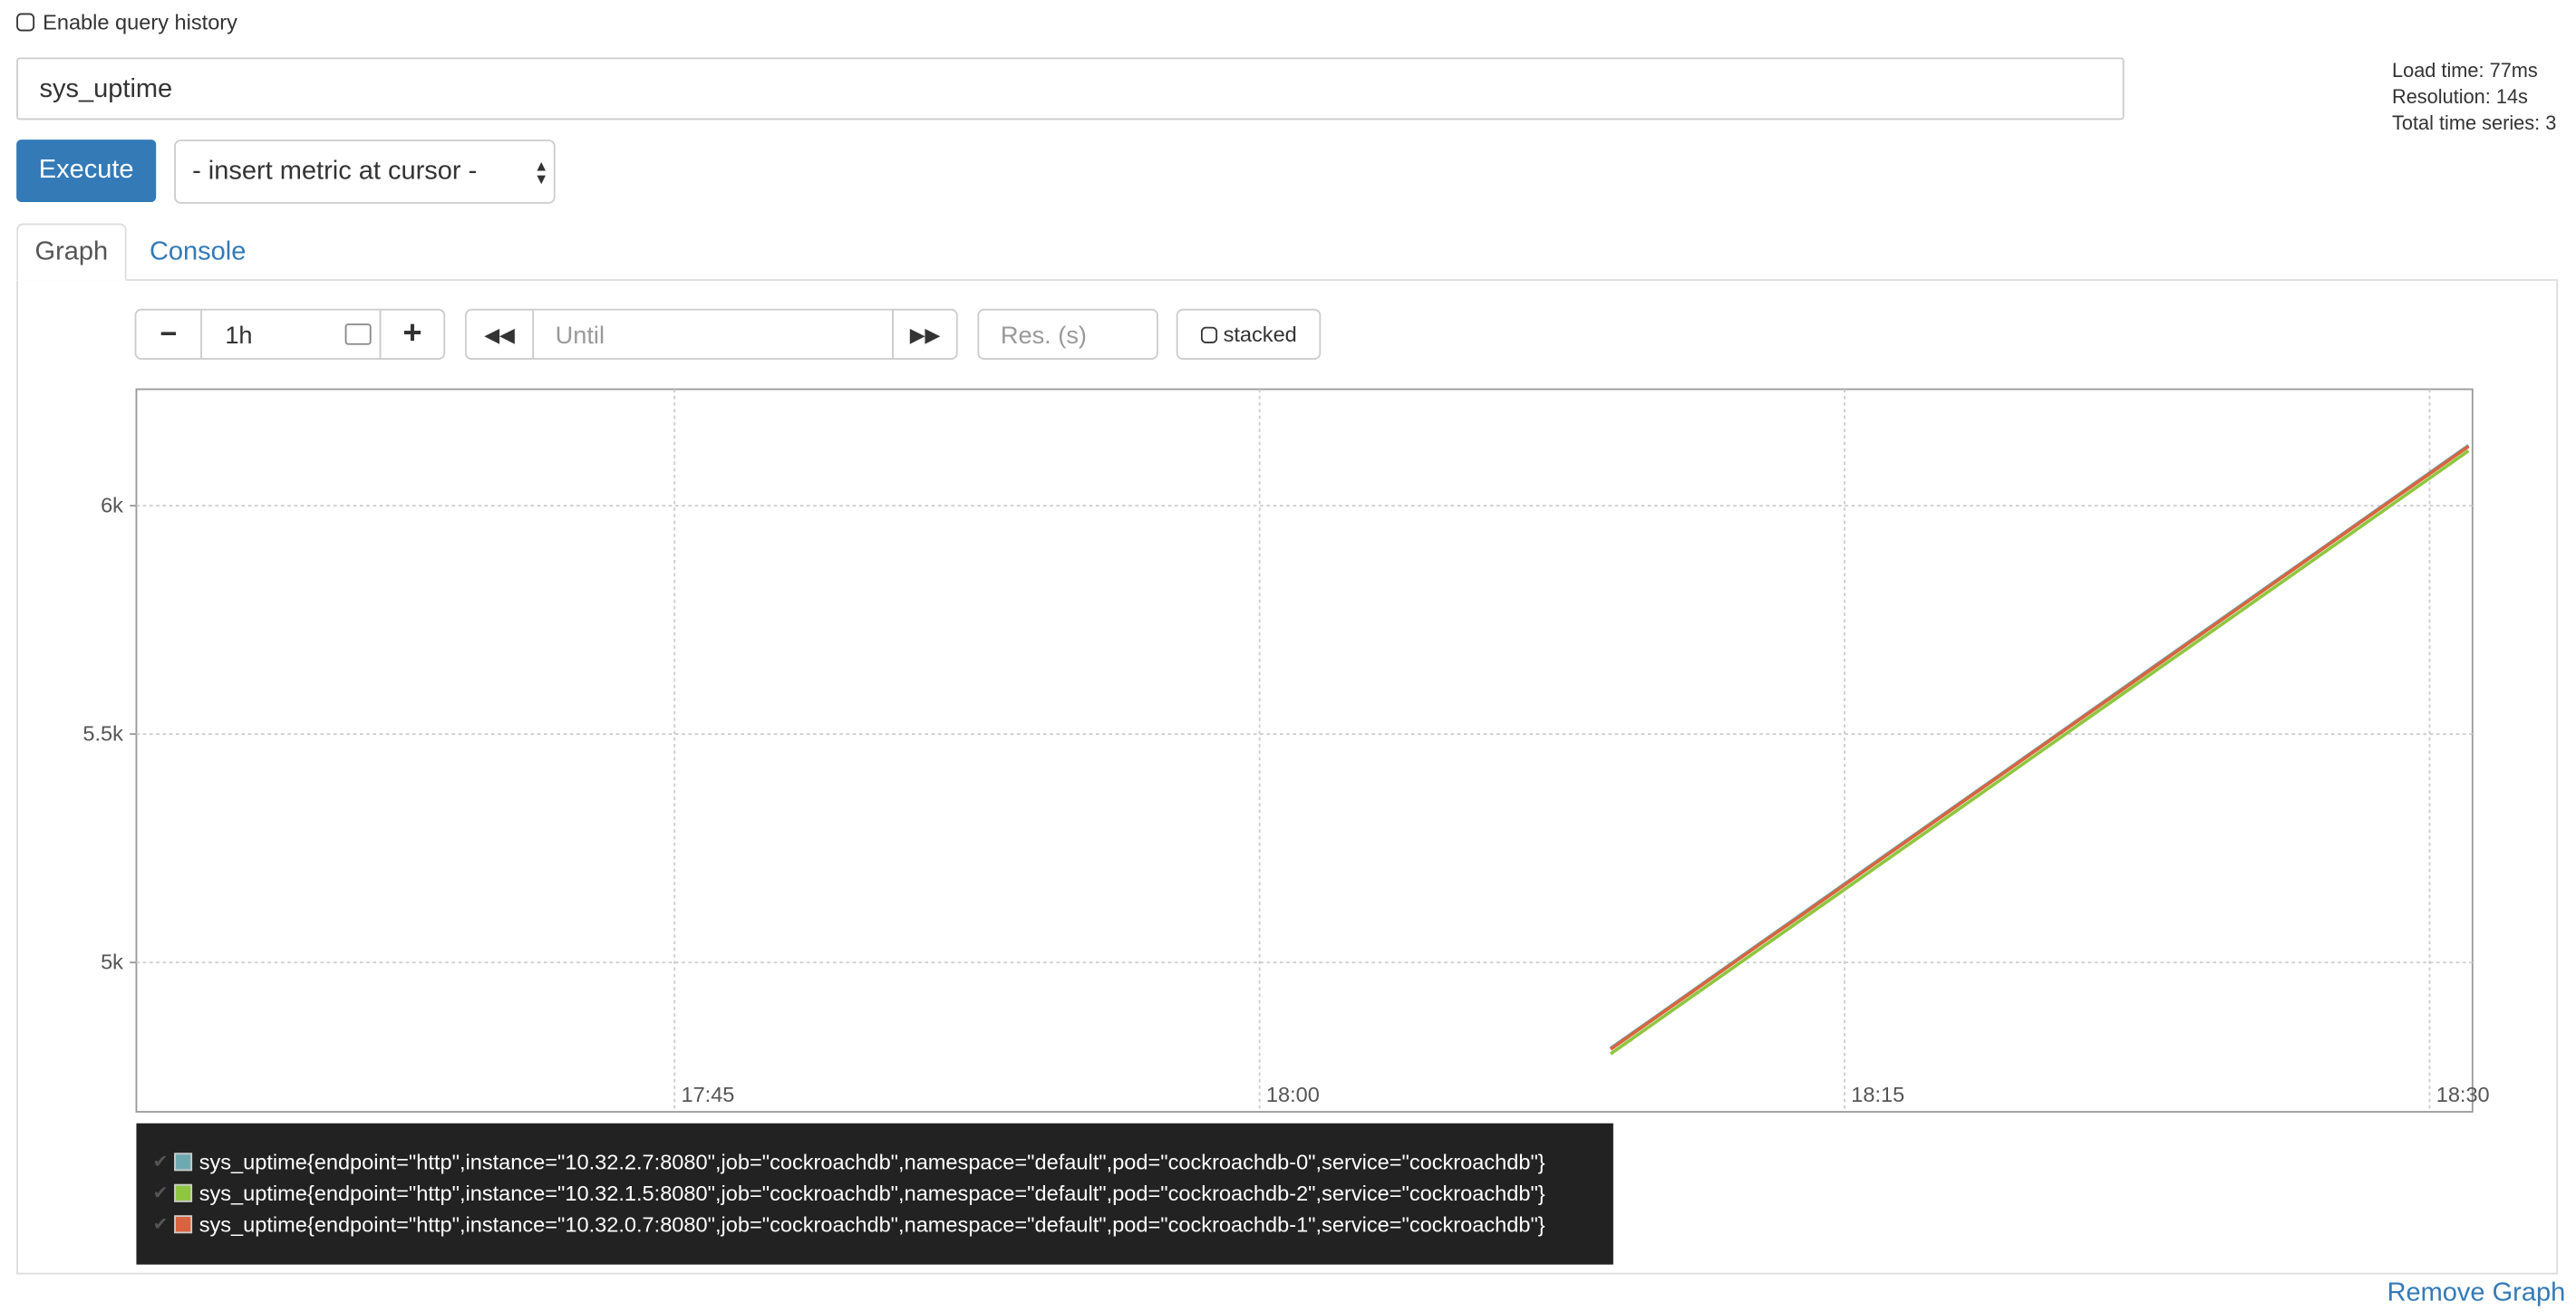 This screenshot has width=2576, height=1312. What do you see at coordinates (2476, 1293) in the screenshot?
I see `remove-graph-link: Remove Graph` at bounding box center [2476, 1293].